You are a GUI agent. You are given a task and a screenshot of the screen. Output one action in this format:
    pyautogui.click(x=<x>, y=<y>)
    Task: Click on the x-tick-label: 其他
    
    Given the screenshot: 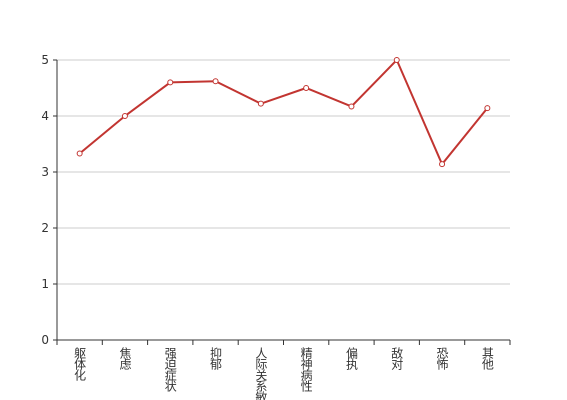 What is the action you would take?
    pyautogui.click(x=487, y=358)
    